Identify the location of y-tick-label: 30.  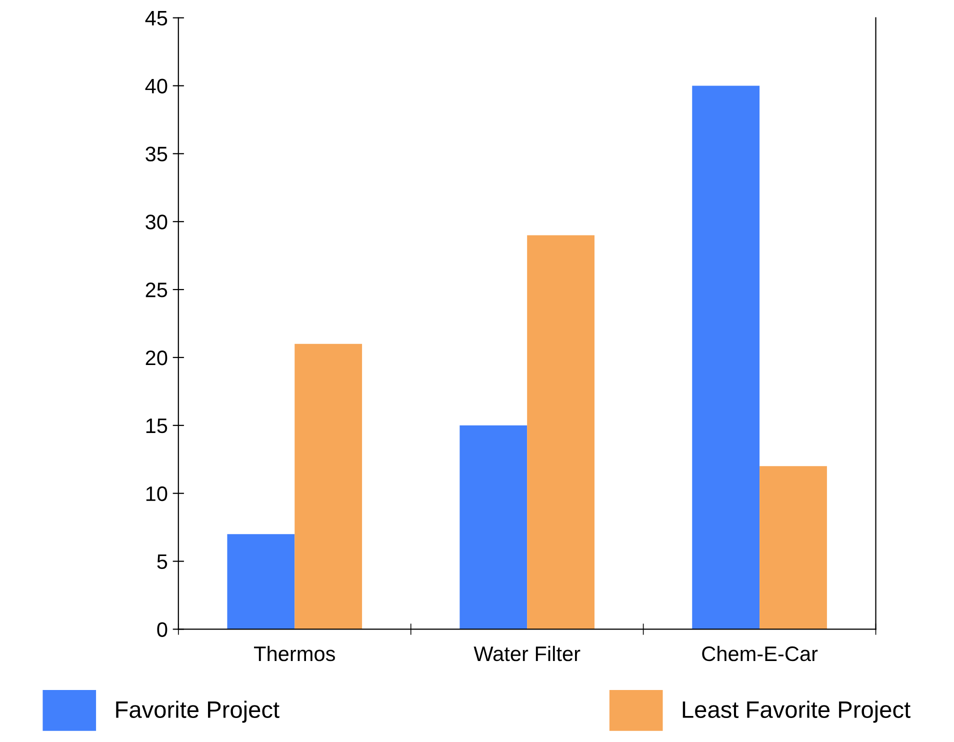
(157, 222).